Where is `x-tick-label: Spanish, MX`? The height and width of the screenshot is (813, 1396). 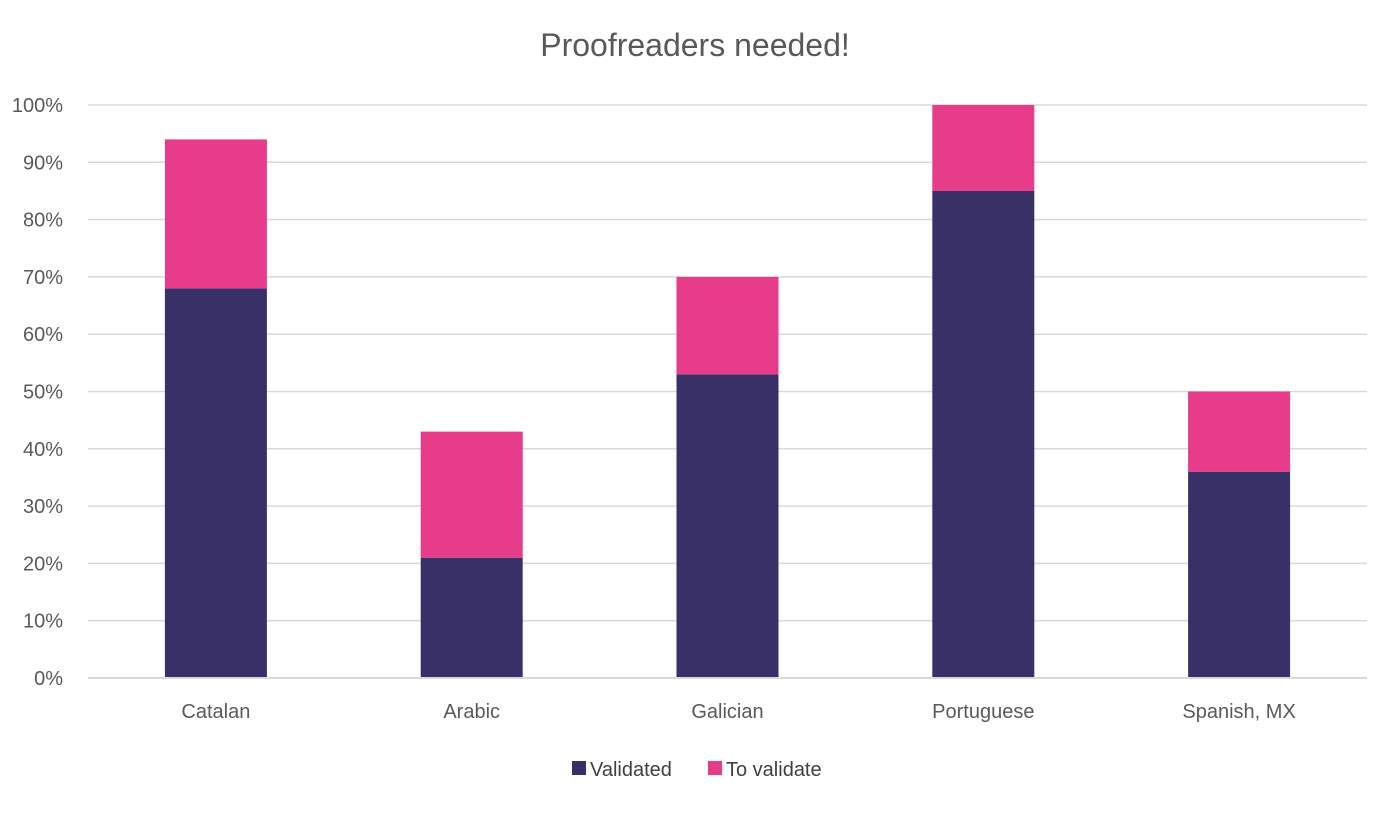 x-tick-label: Spanish, MX is located at coordinates (1238, 712).